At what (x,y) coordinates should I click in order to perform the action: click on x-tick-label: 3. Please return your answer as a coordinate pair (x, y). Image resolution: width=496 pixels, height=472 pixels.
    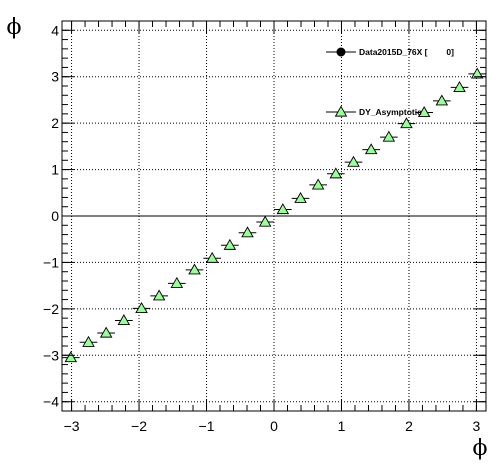
    Looking at the image, I should click on (477, 426).